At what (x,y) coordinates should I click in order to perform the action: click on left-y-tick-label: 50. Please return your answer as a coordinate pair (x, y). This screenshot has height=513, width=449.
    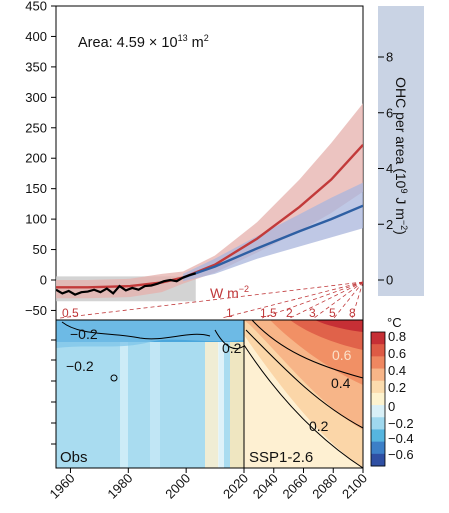
    Looking at the image, I should click on (40, 249).